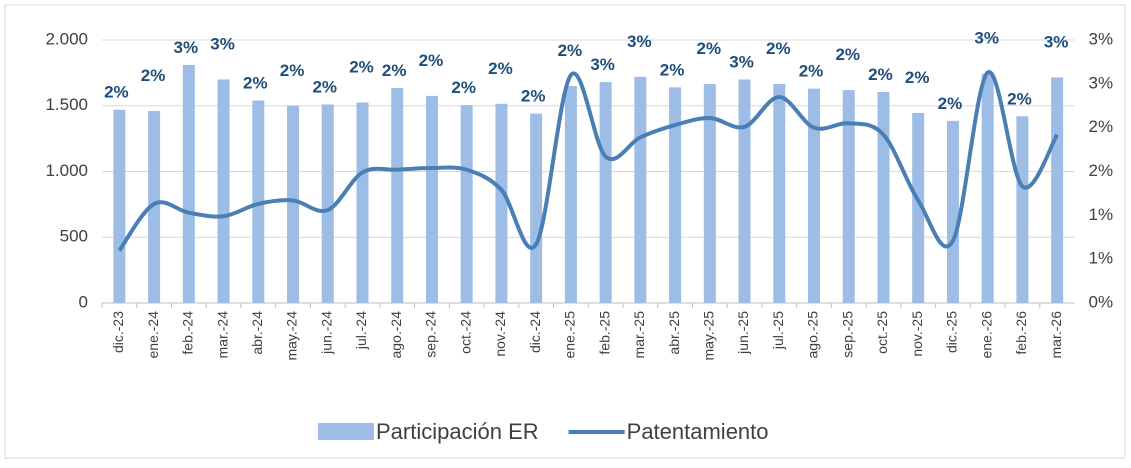 The width and height of the screenshot is (1131, 468). I want to click on x-tick-label: oct.-24, so click(465, 332).